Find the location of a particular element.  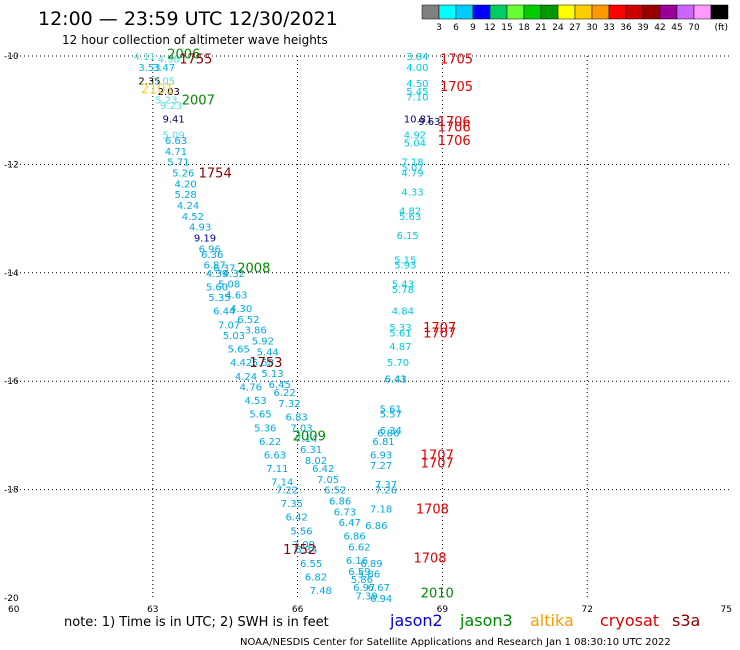

wave-height-point: 3.84 is located at coordinates (417, 57).